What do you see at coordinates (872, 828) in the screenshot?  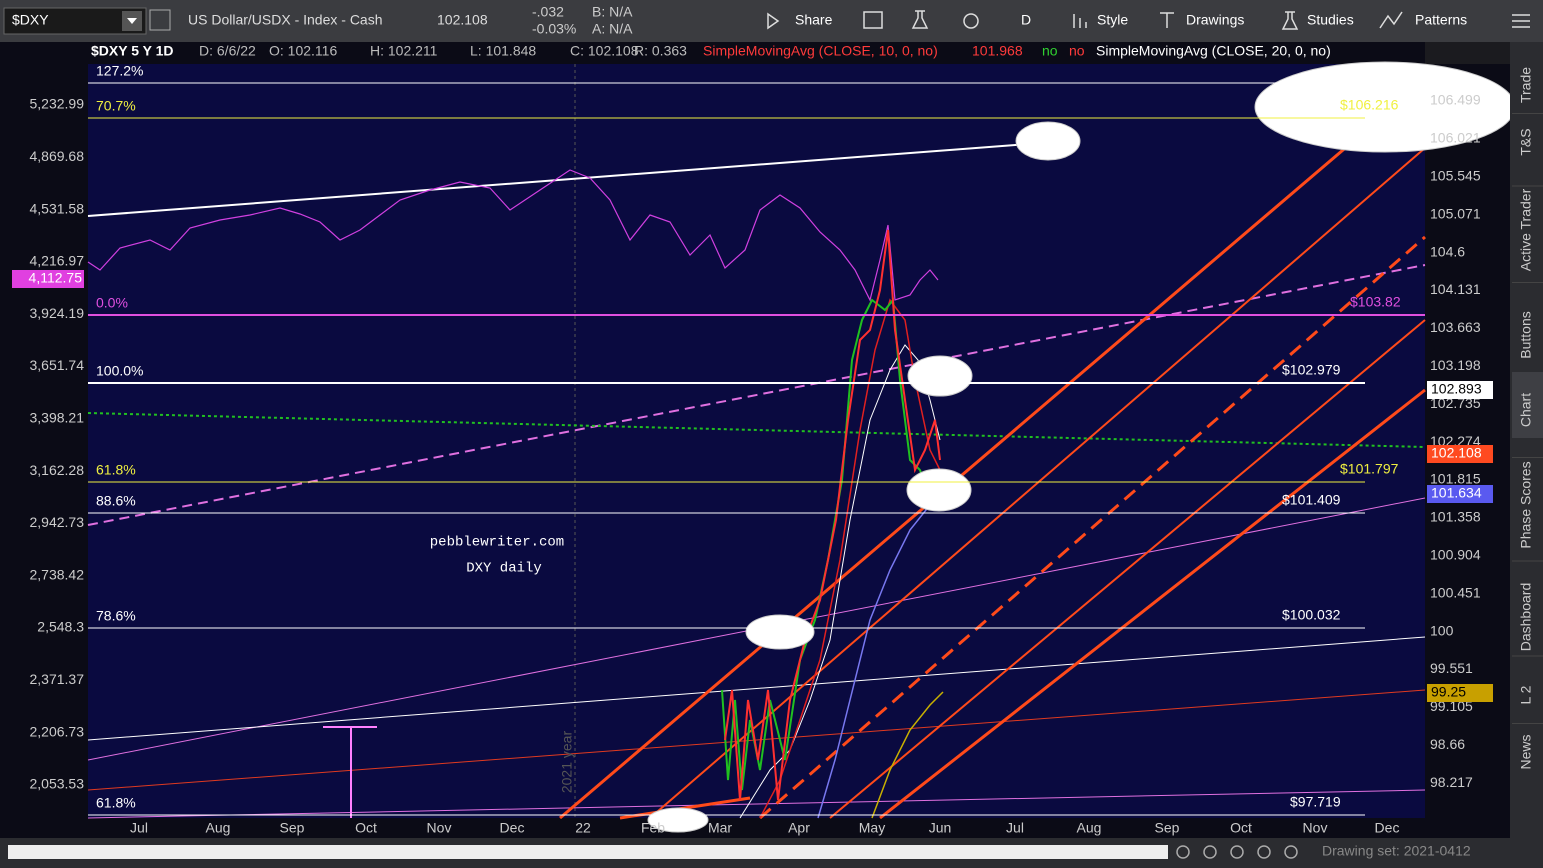 I see `x-axis-label: May` at bounding box center [872, 828].